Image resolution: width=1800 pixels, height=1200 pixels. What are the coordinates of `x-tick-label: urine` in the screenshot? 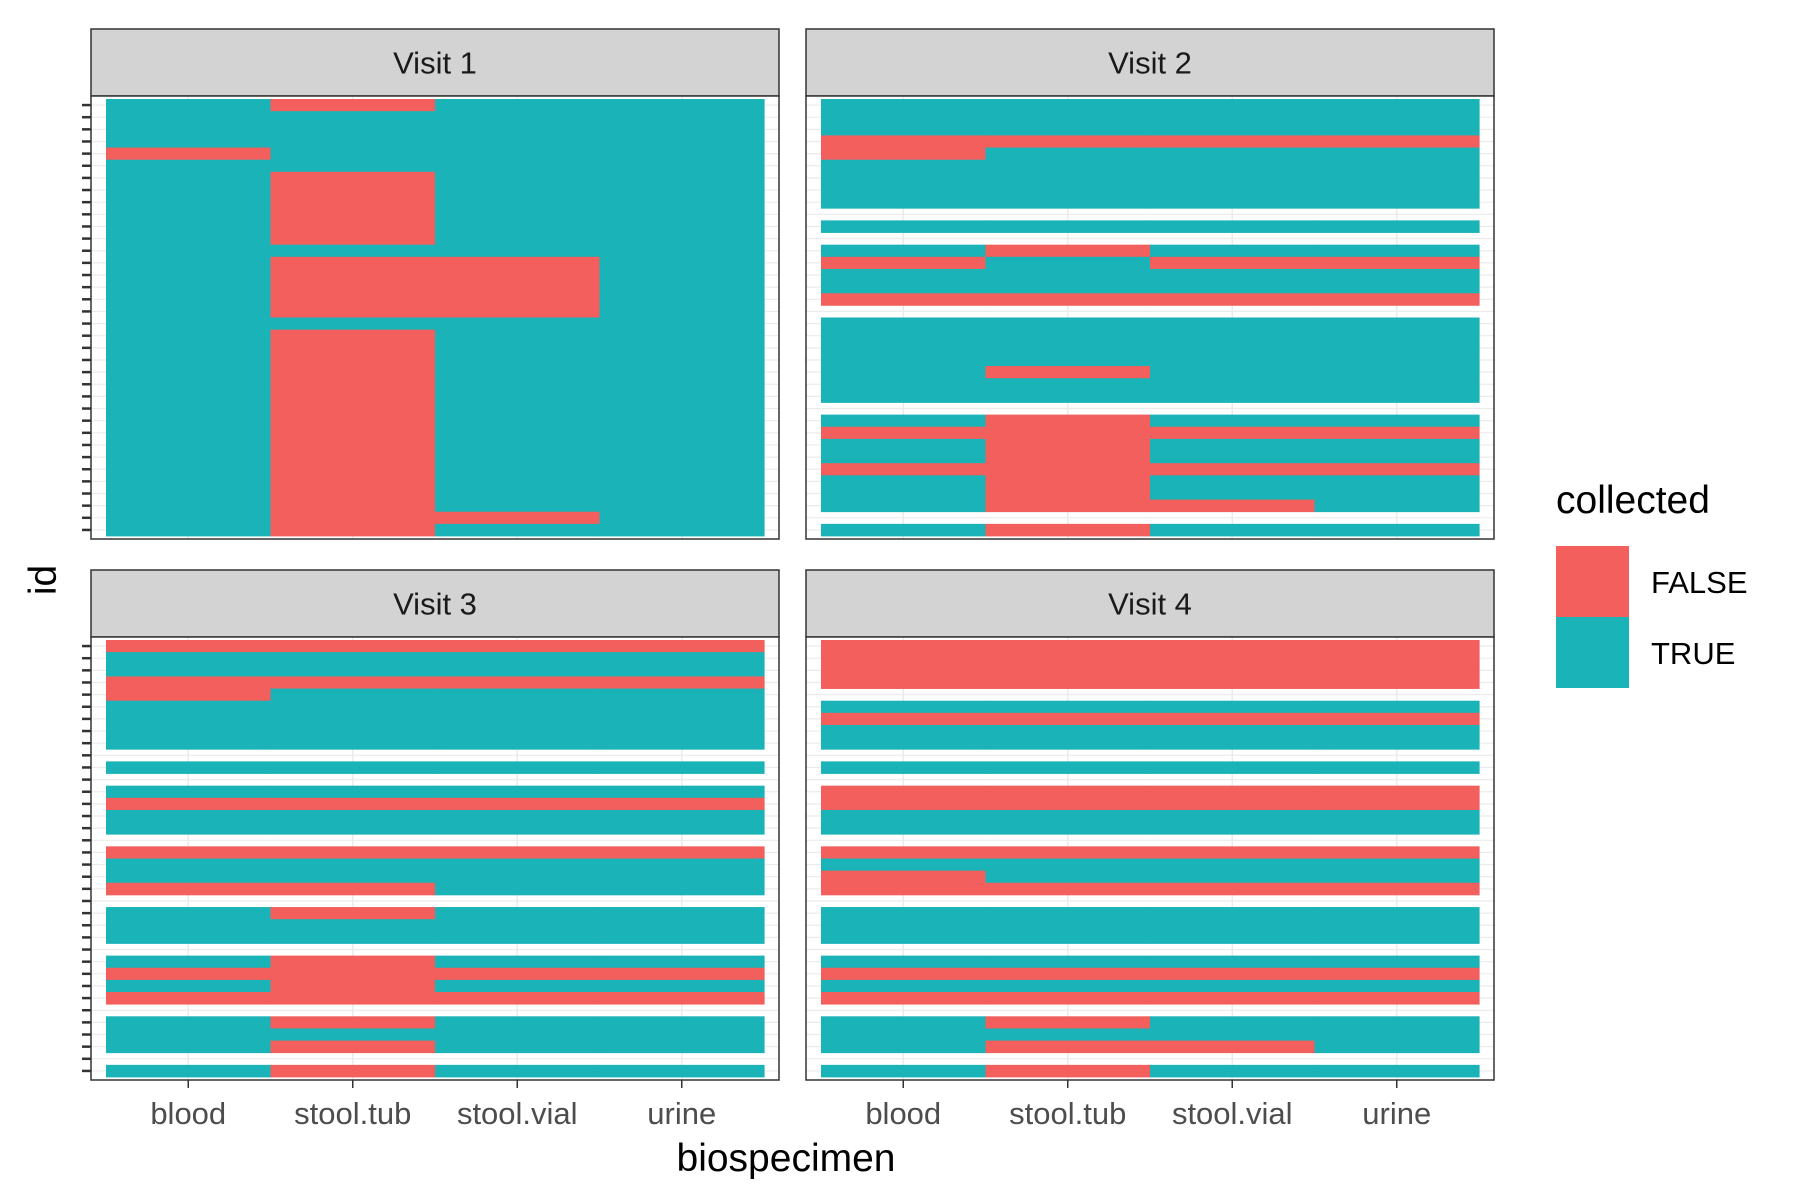 It's located at (681, 1113).